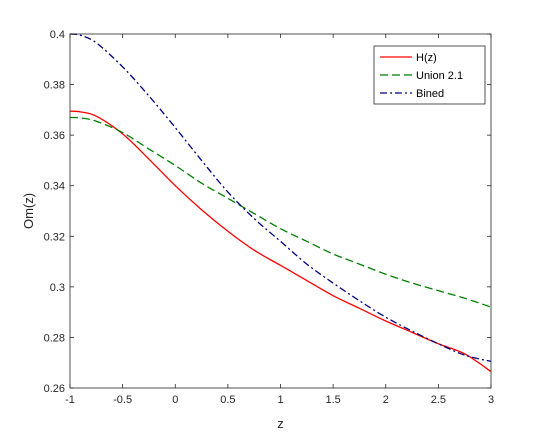  Describe the element at coordinates (28, 211) in the screenshot. I see `y-axis-label: Om(z)` at that location.